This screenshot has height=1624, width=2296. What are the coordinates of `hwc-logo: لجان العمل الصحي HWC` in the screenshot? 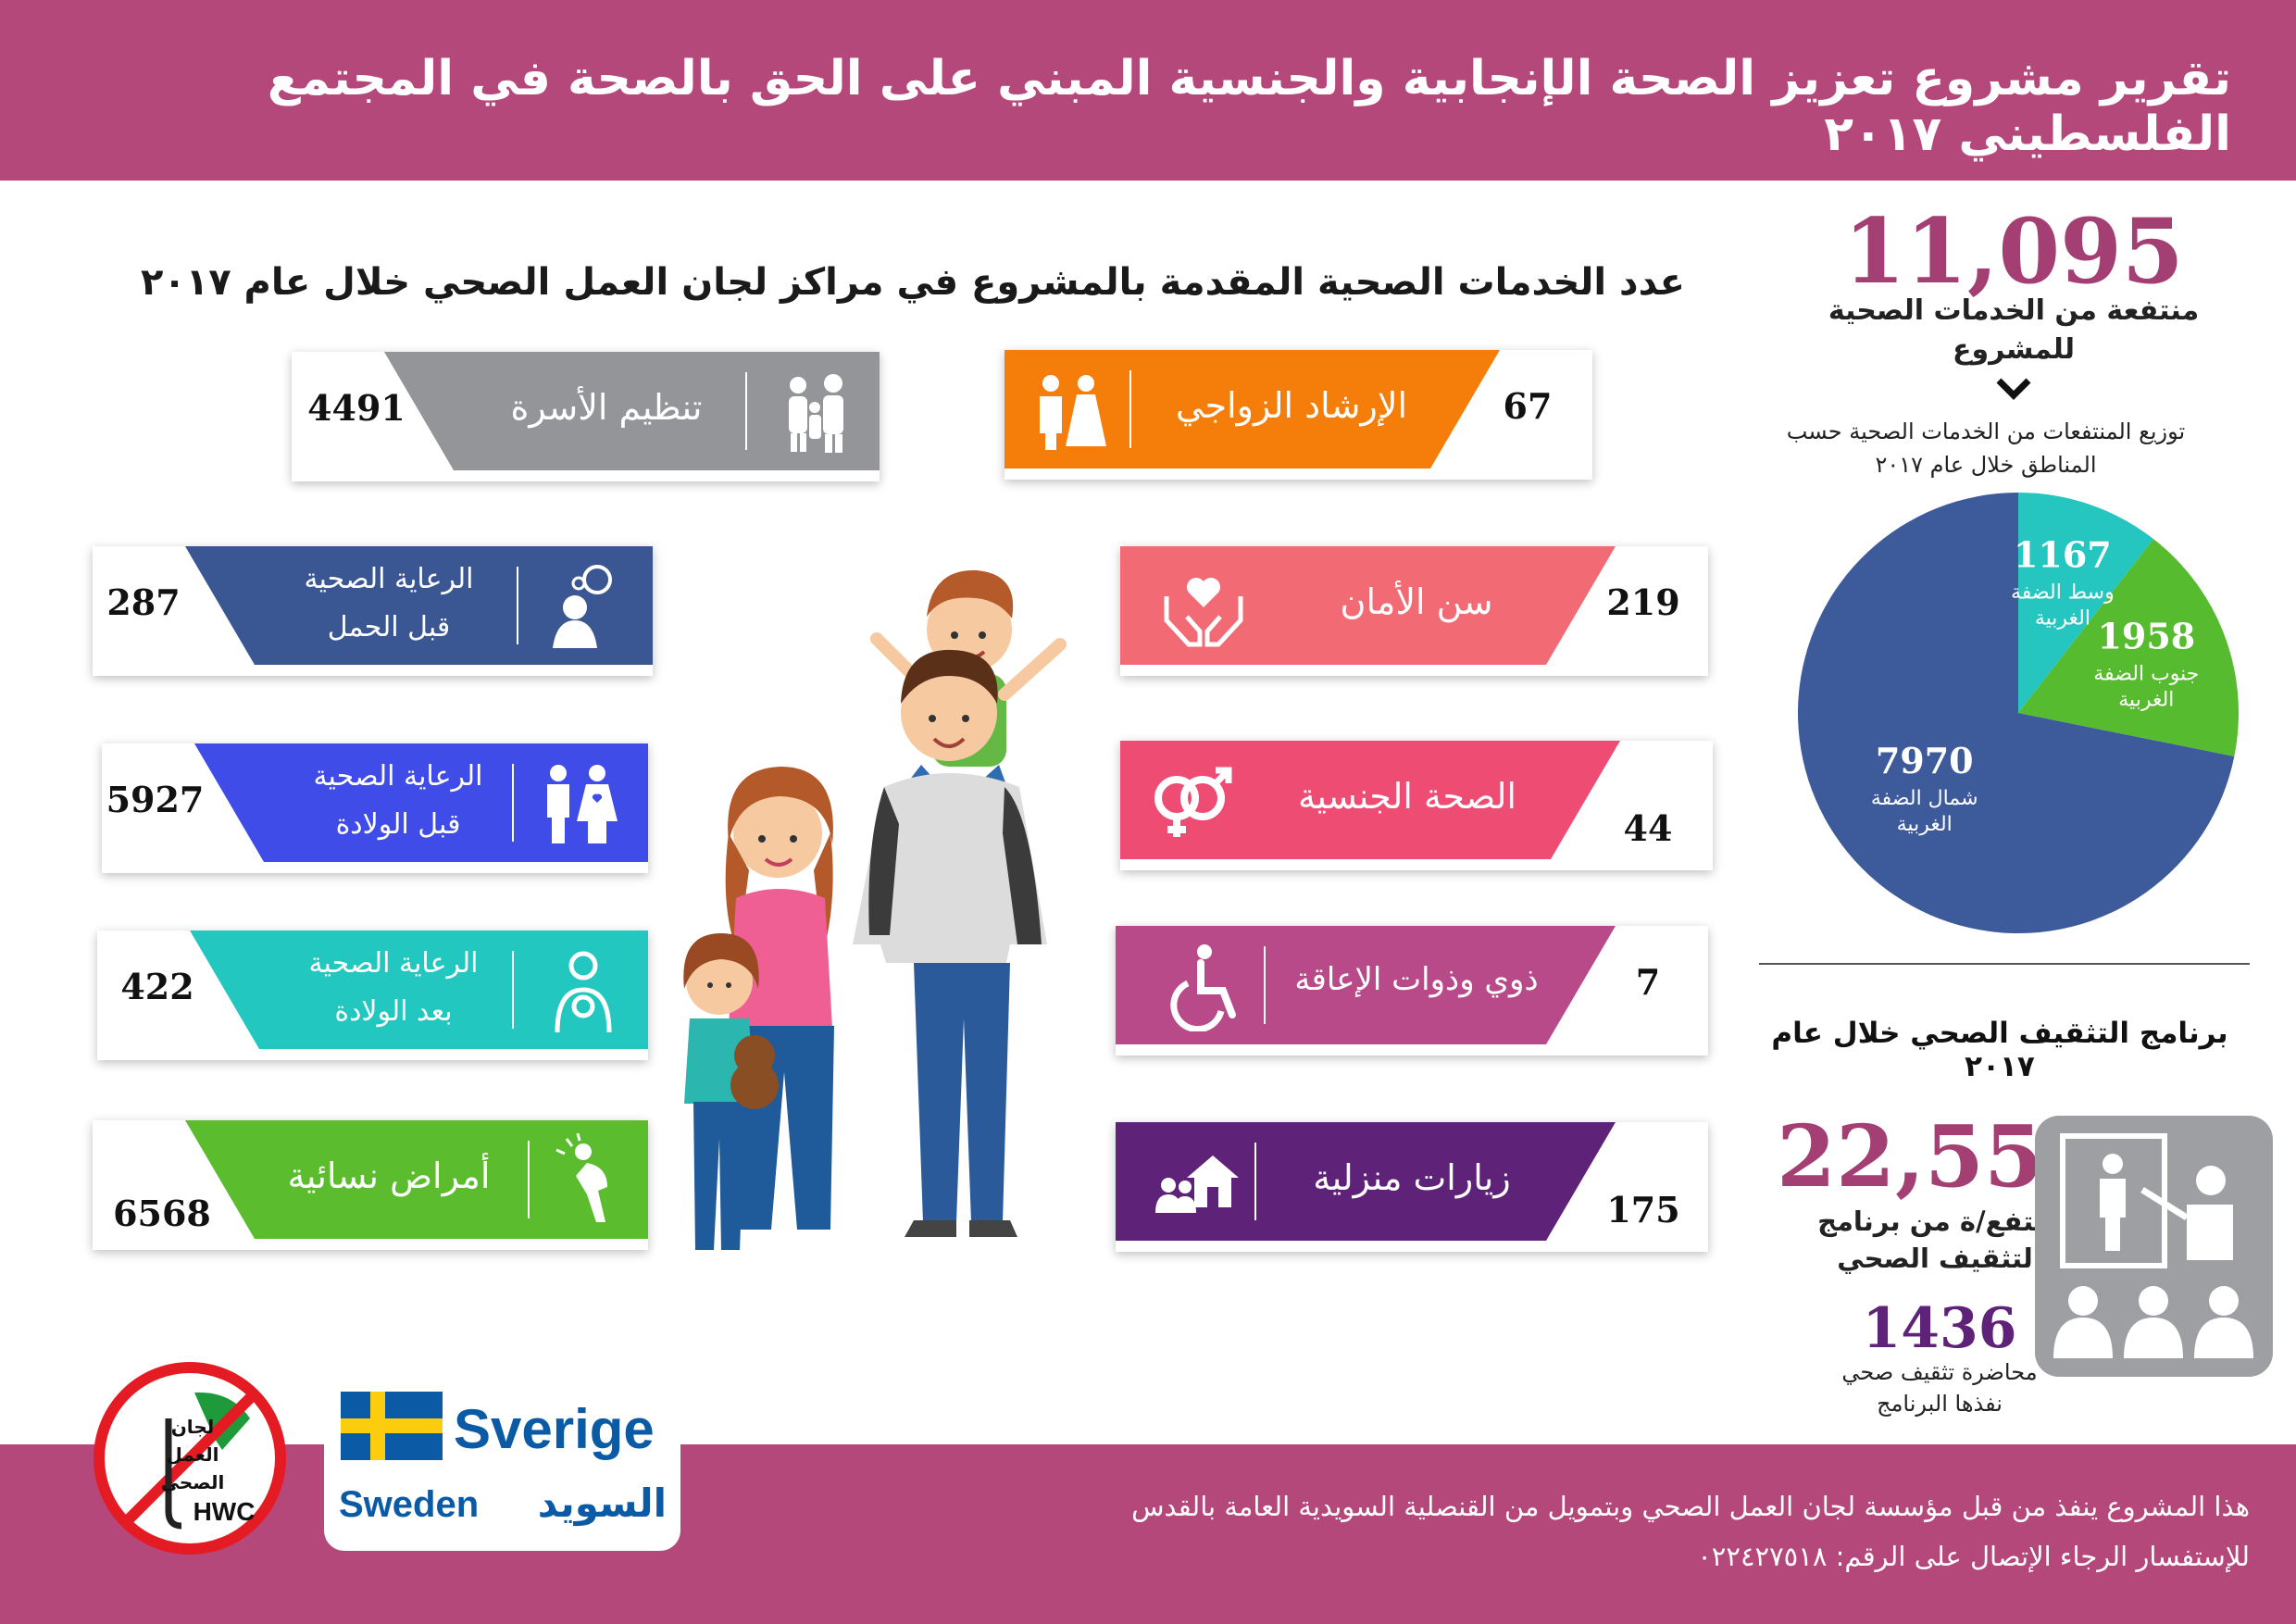 It's located at (190, 1458).